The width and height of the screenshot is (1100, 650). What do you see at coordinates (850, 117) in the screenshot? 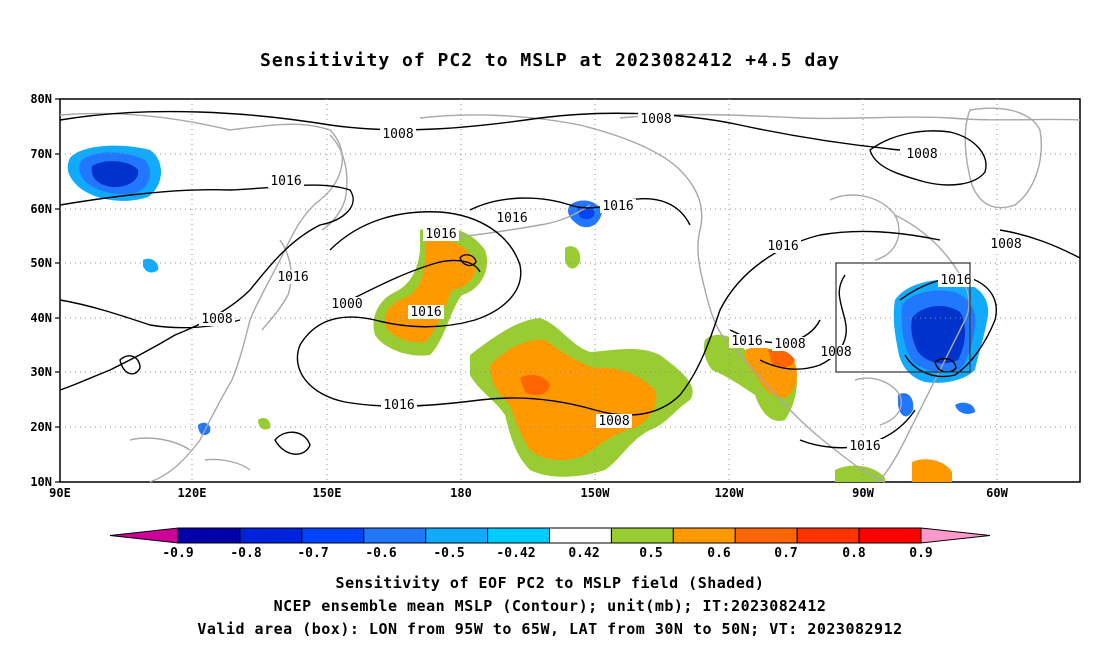
I see `coast-canada-north` at bounding box center [850, 117].